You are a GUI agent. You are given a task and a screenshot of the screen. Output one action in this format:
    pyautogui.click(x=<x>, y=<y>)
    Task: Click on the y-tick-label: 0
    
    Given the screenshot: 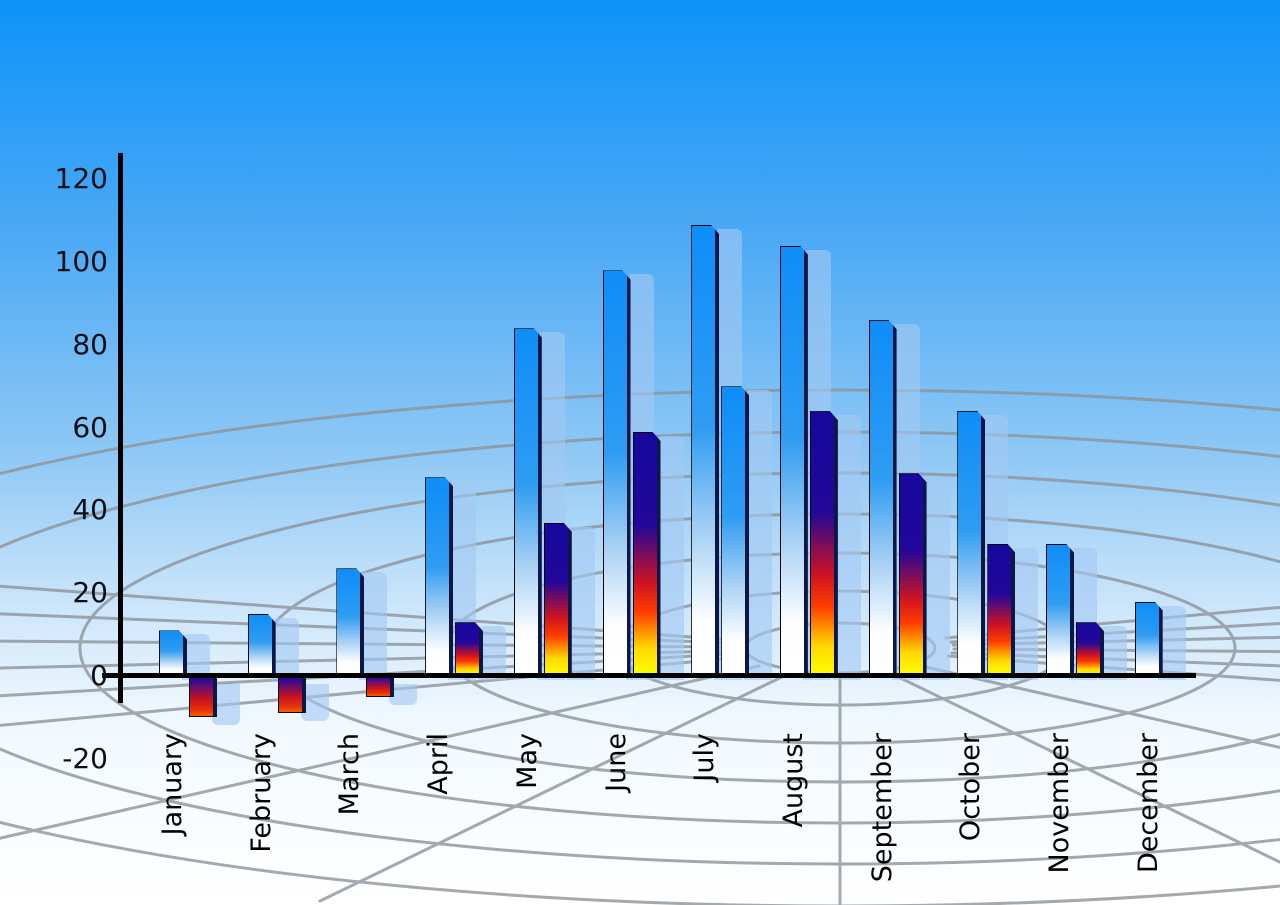 What is the action you would take?
    pyautogui.click(x=99, y=675)
    